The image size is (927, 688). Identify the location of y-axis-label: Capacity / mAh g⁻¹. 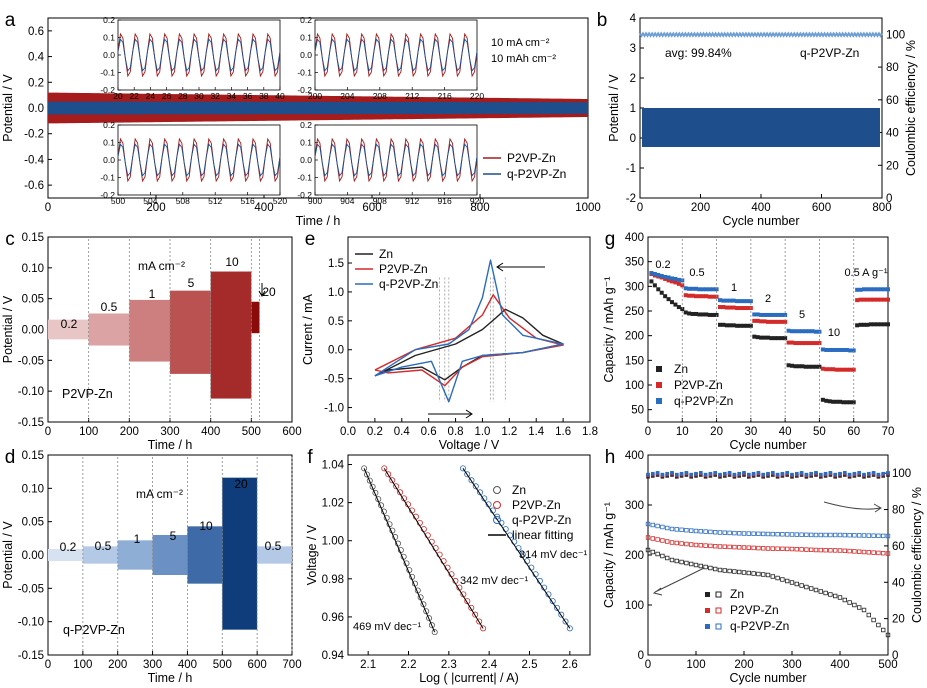
(609, 555).